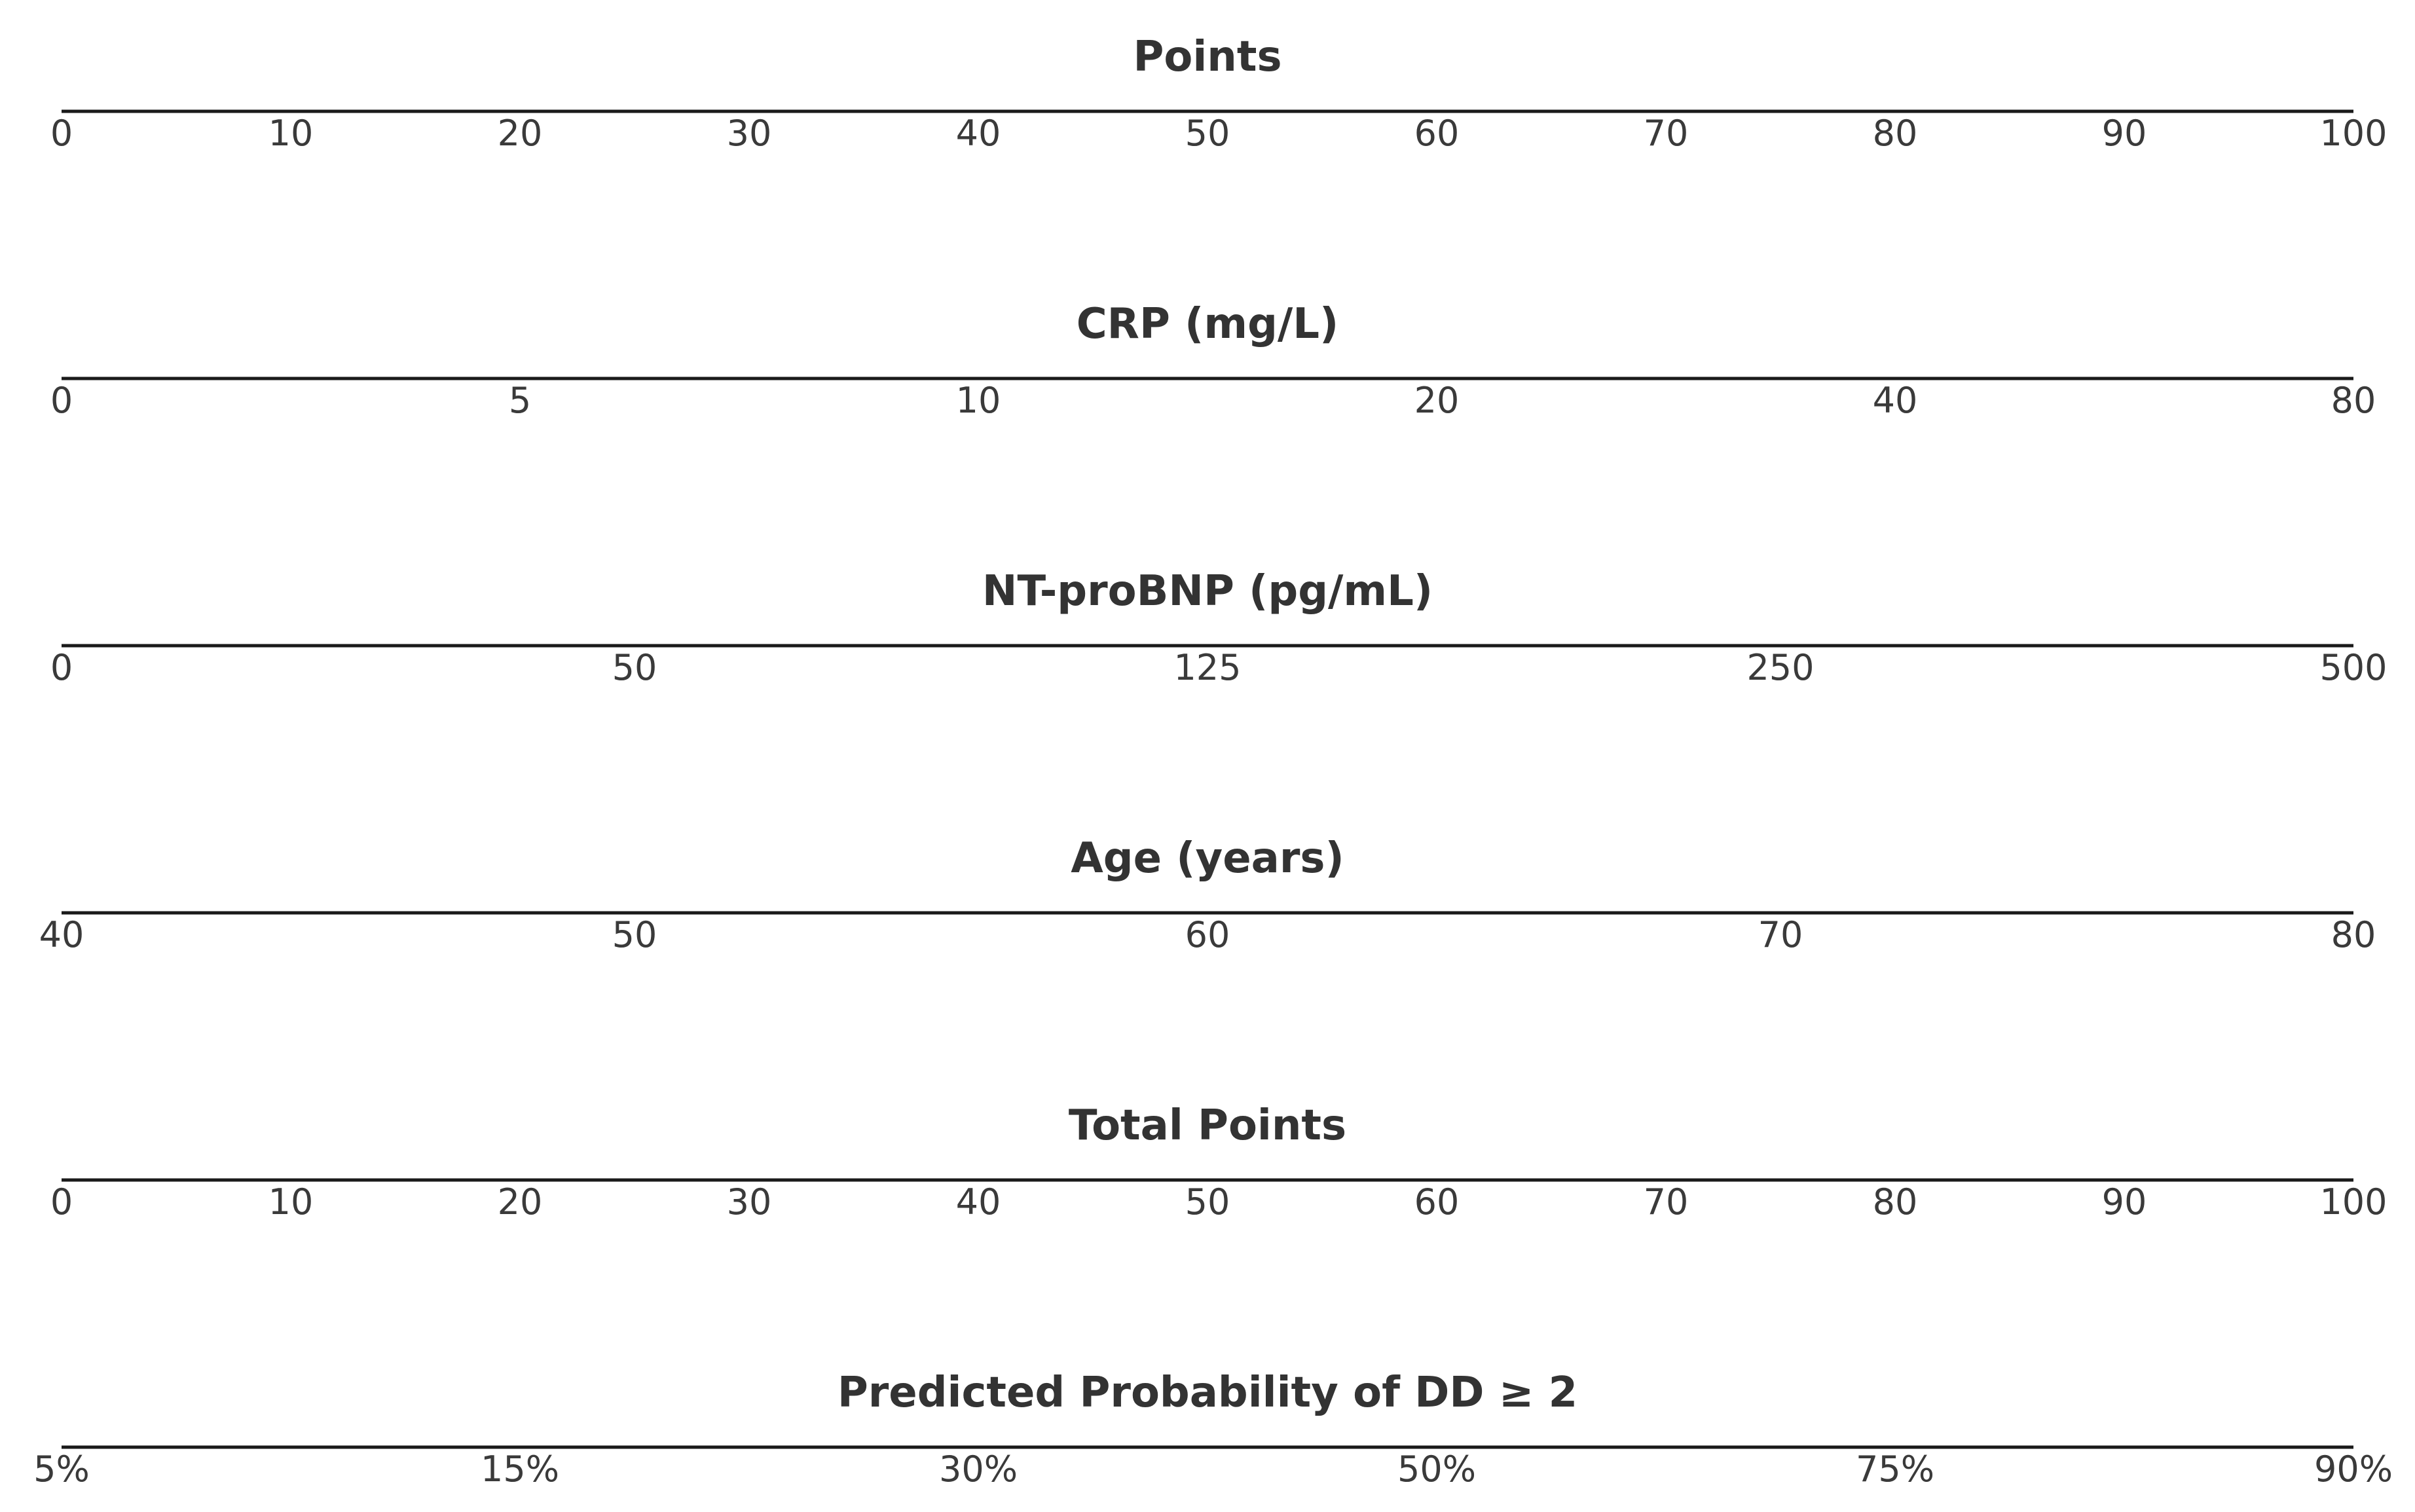 This screenshot has width=2415, height=1512. Describe the element at coordinates (1207, 57) in the screenshot. I see `axis-title: Points` at that location.